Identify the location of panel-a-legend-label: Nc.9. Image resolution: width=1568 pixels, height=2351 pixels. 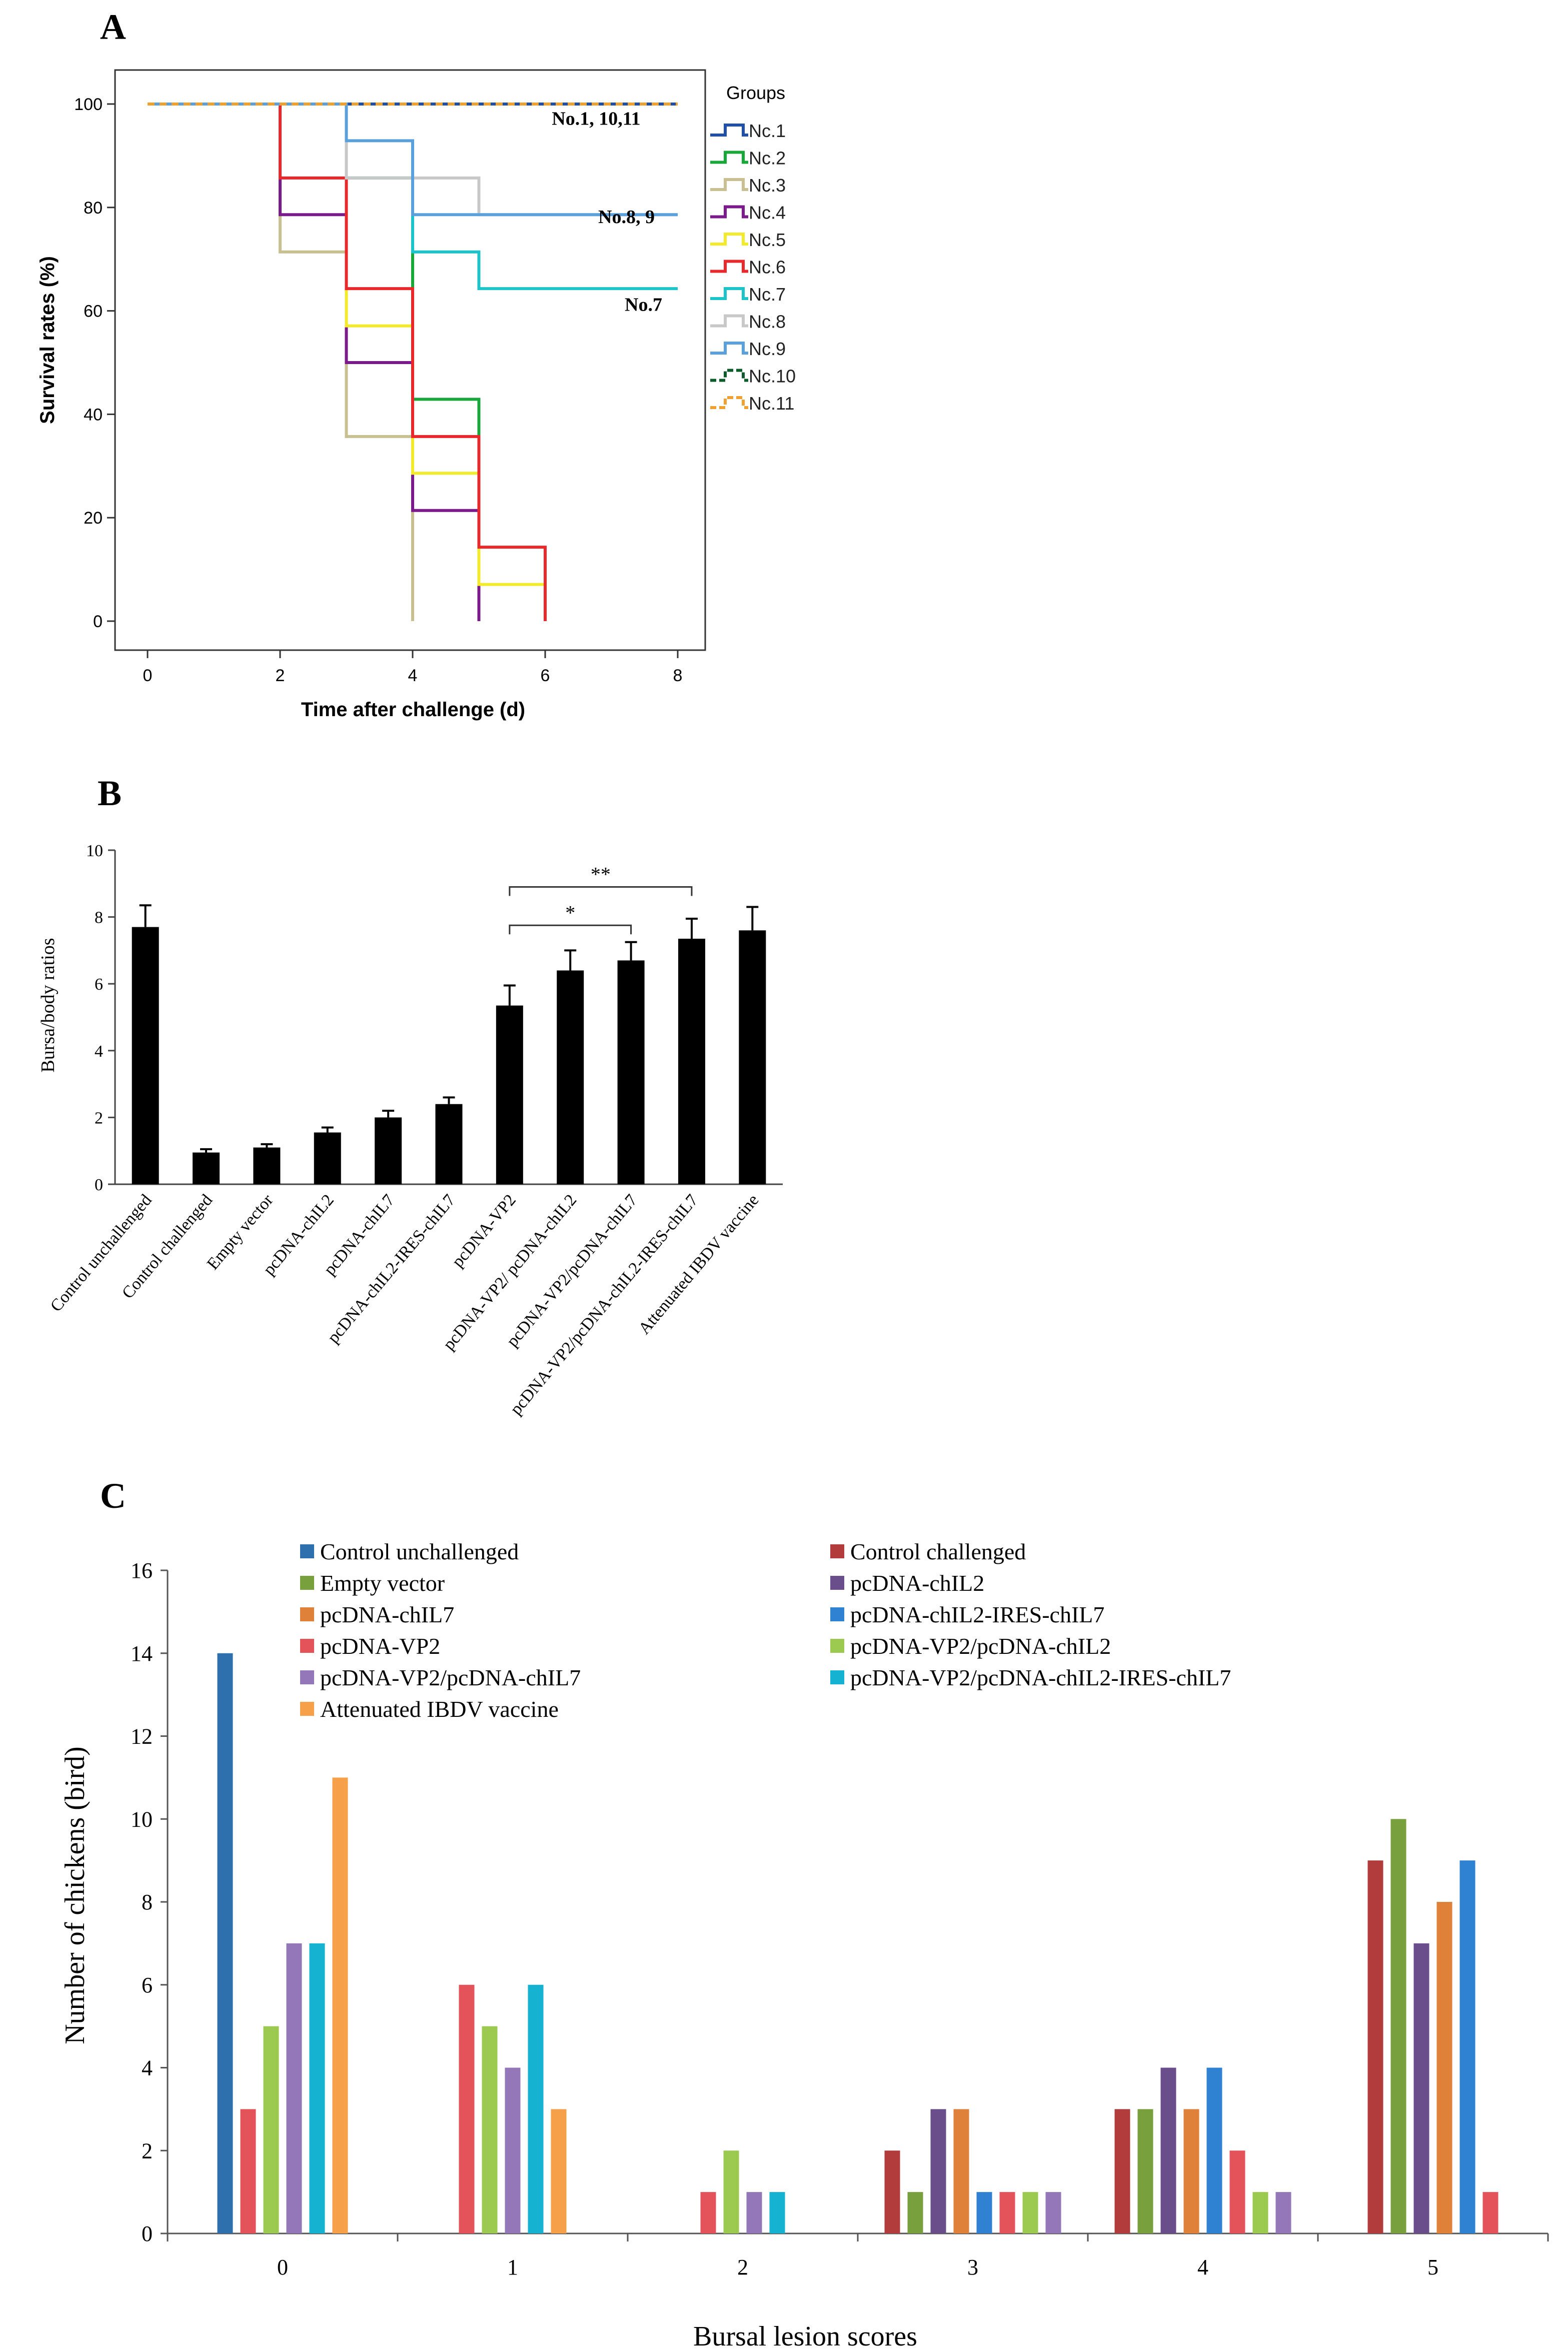
(767, 349).